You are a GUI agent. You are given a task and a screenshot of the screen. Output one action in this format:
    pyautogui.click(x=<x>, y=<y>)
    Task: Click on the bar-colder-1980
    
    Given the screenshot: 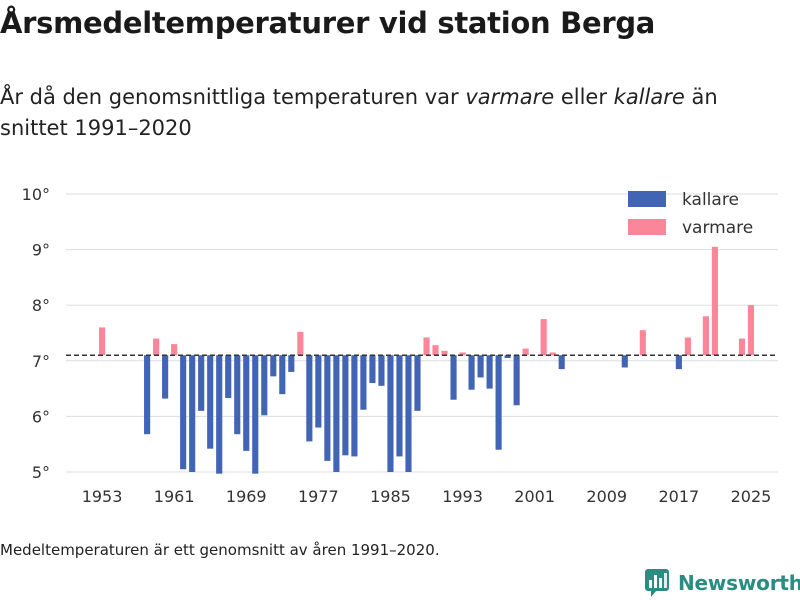 What is the action you would take?
    pyautogui.click(x=345, y=405)
    